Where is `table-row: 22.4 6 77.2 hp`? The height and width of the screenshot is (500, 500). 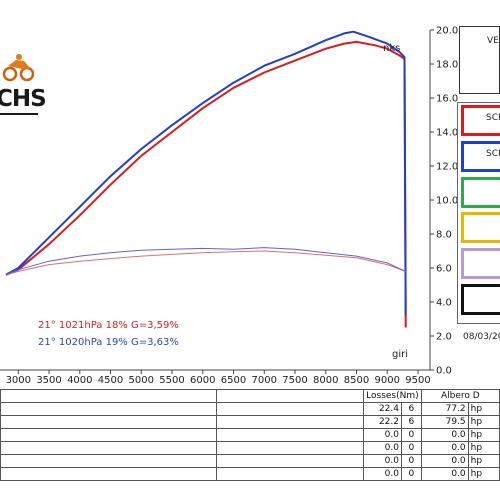 table-row: 22.4 6 77.2 hp is located at coordinates (250, 409).